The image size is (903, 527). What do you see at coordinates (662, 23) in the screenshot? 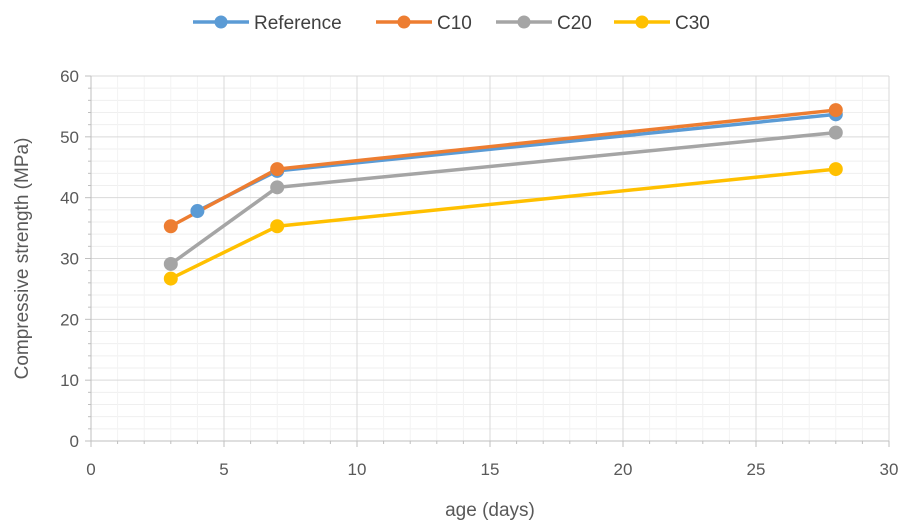
I see `legend-item-c30: C30` at bounding box center [662, 23].